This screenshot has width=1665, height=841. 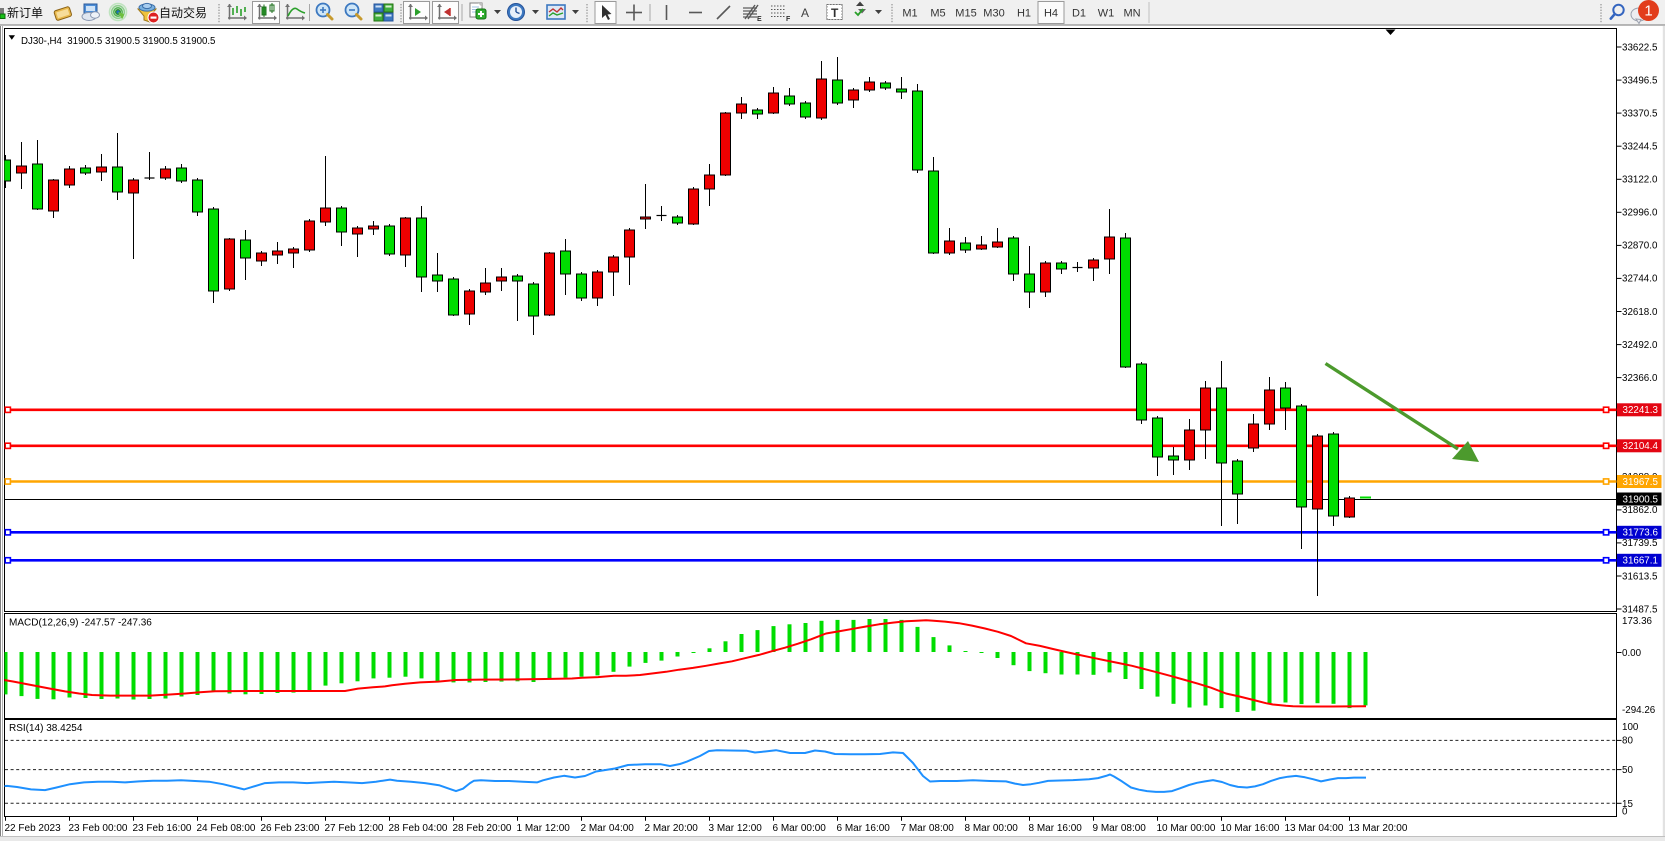 What do you see at coordinates (800, 828) in the screenshot?
I see `svg-text: 6 Mar 00:00` at bounding box center [800, 828].